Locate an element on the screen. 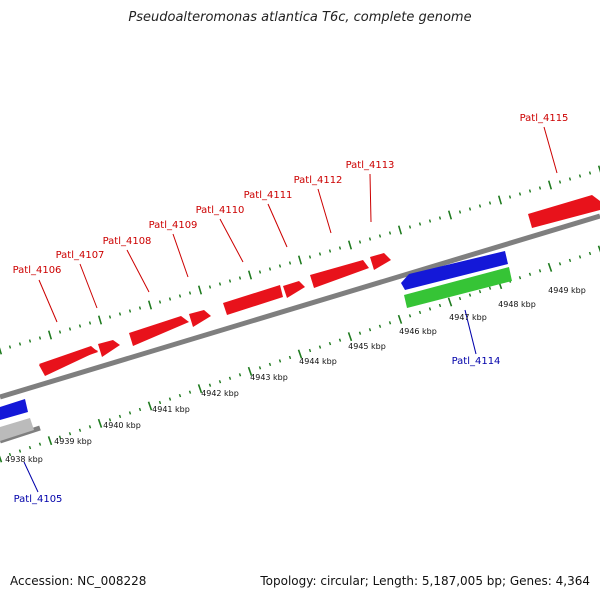 The height and width of the screenshot is (600, 600). scale-label-4945: 4945 kbp is located at coordinates (367, 346).